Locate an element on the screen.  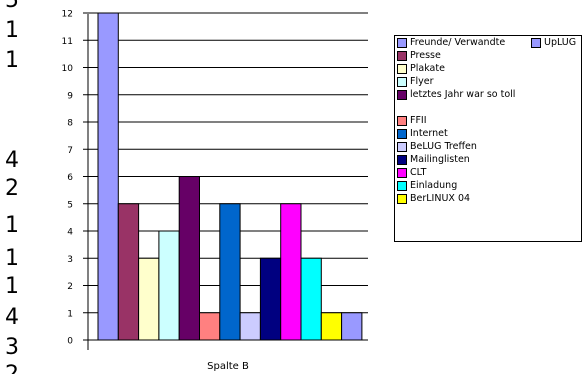
legend-label: letztes Jahr war so toll is located at coordinates (463, 94).